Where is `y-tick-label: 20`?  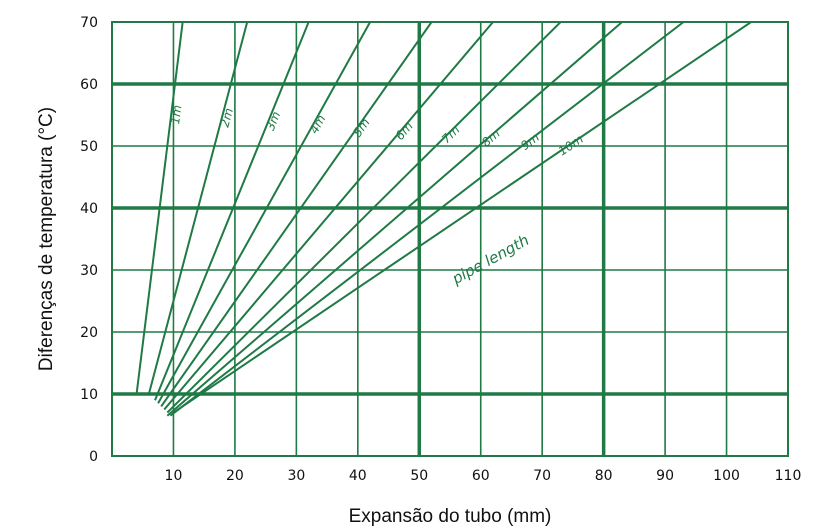 y-tick-label: 20 is located at coordinates (89, 333).